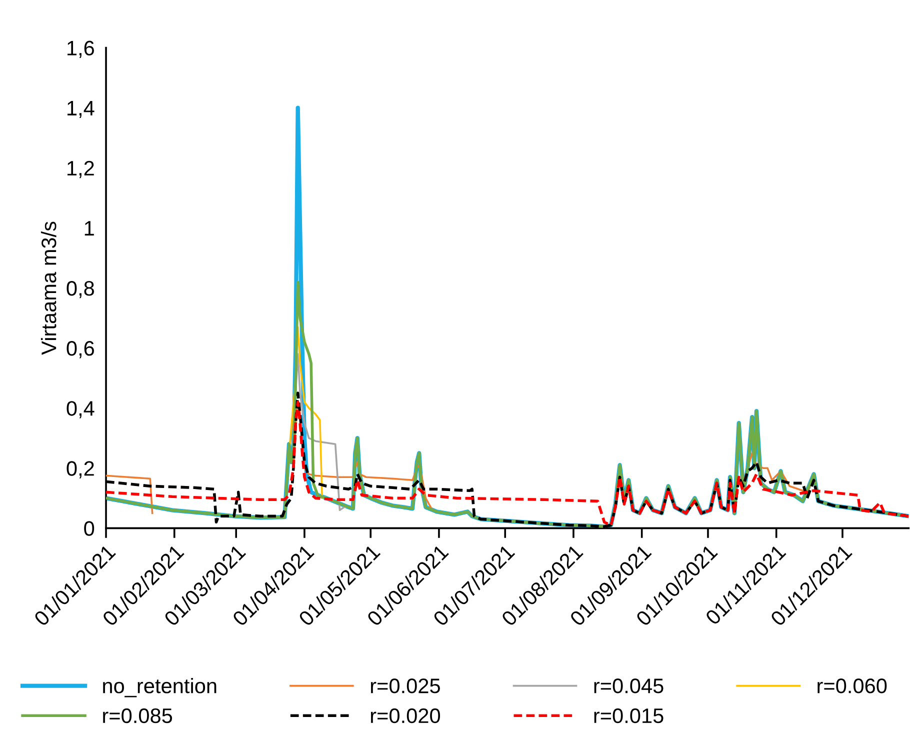 This screenshot has width=910, height=746. What do you see at coordinates (48, 288) in the screenshot?
I see `y-axis-title: Virtaama m3/s` at bounding box center [48, 288].